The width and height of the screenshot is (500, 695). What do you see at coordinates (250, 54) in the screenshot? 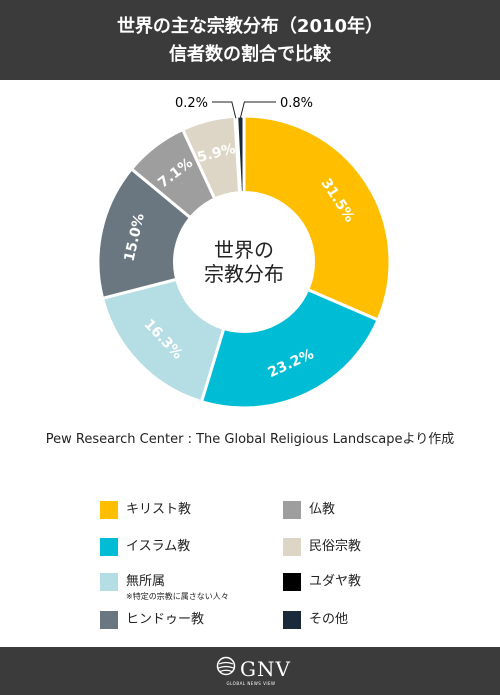
I see `chart-subtitle: 信者数の割合で比較` at bounding box center [250, 54].